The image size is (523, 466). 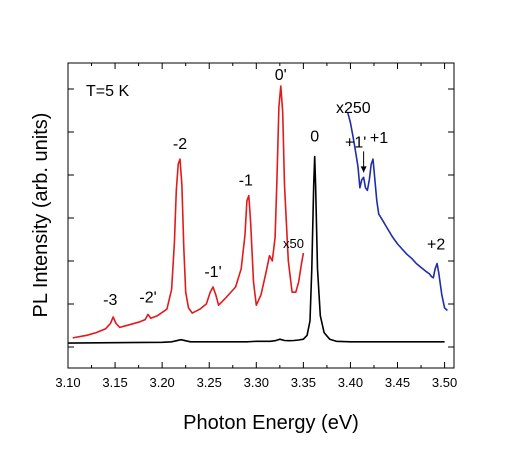 What do you see at coordinates (271, 423) in the screenshot?
I see `x-axis-title: Photon Energy (eV)` at bounding box center [271, 423].